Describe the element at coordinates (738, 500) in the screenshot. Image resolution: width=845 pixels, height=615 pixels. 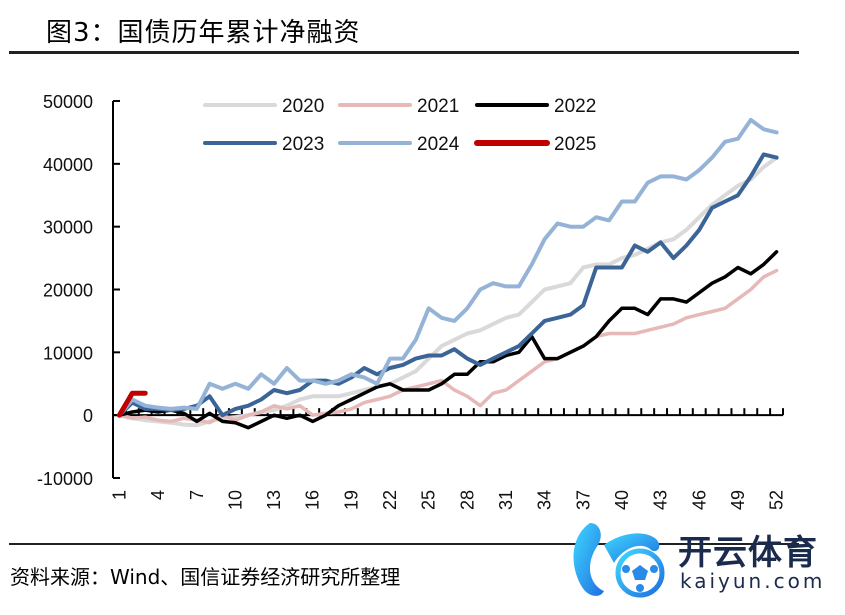
I see `x-tick-label: 49` at that location.